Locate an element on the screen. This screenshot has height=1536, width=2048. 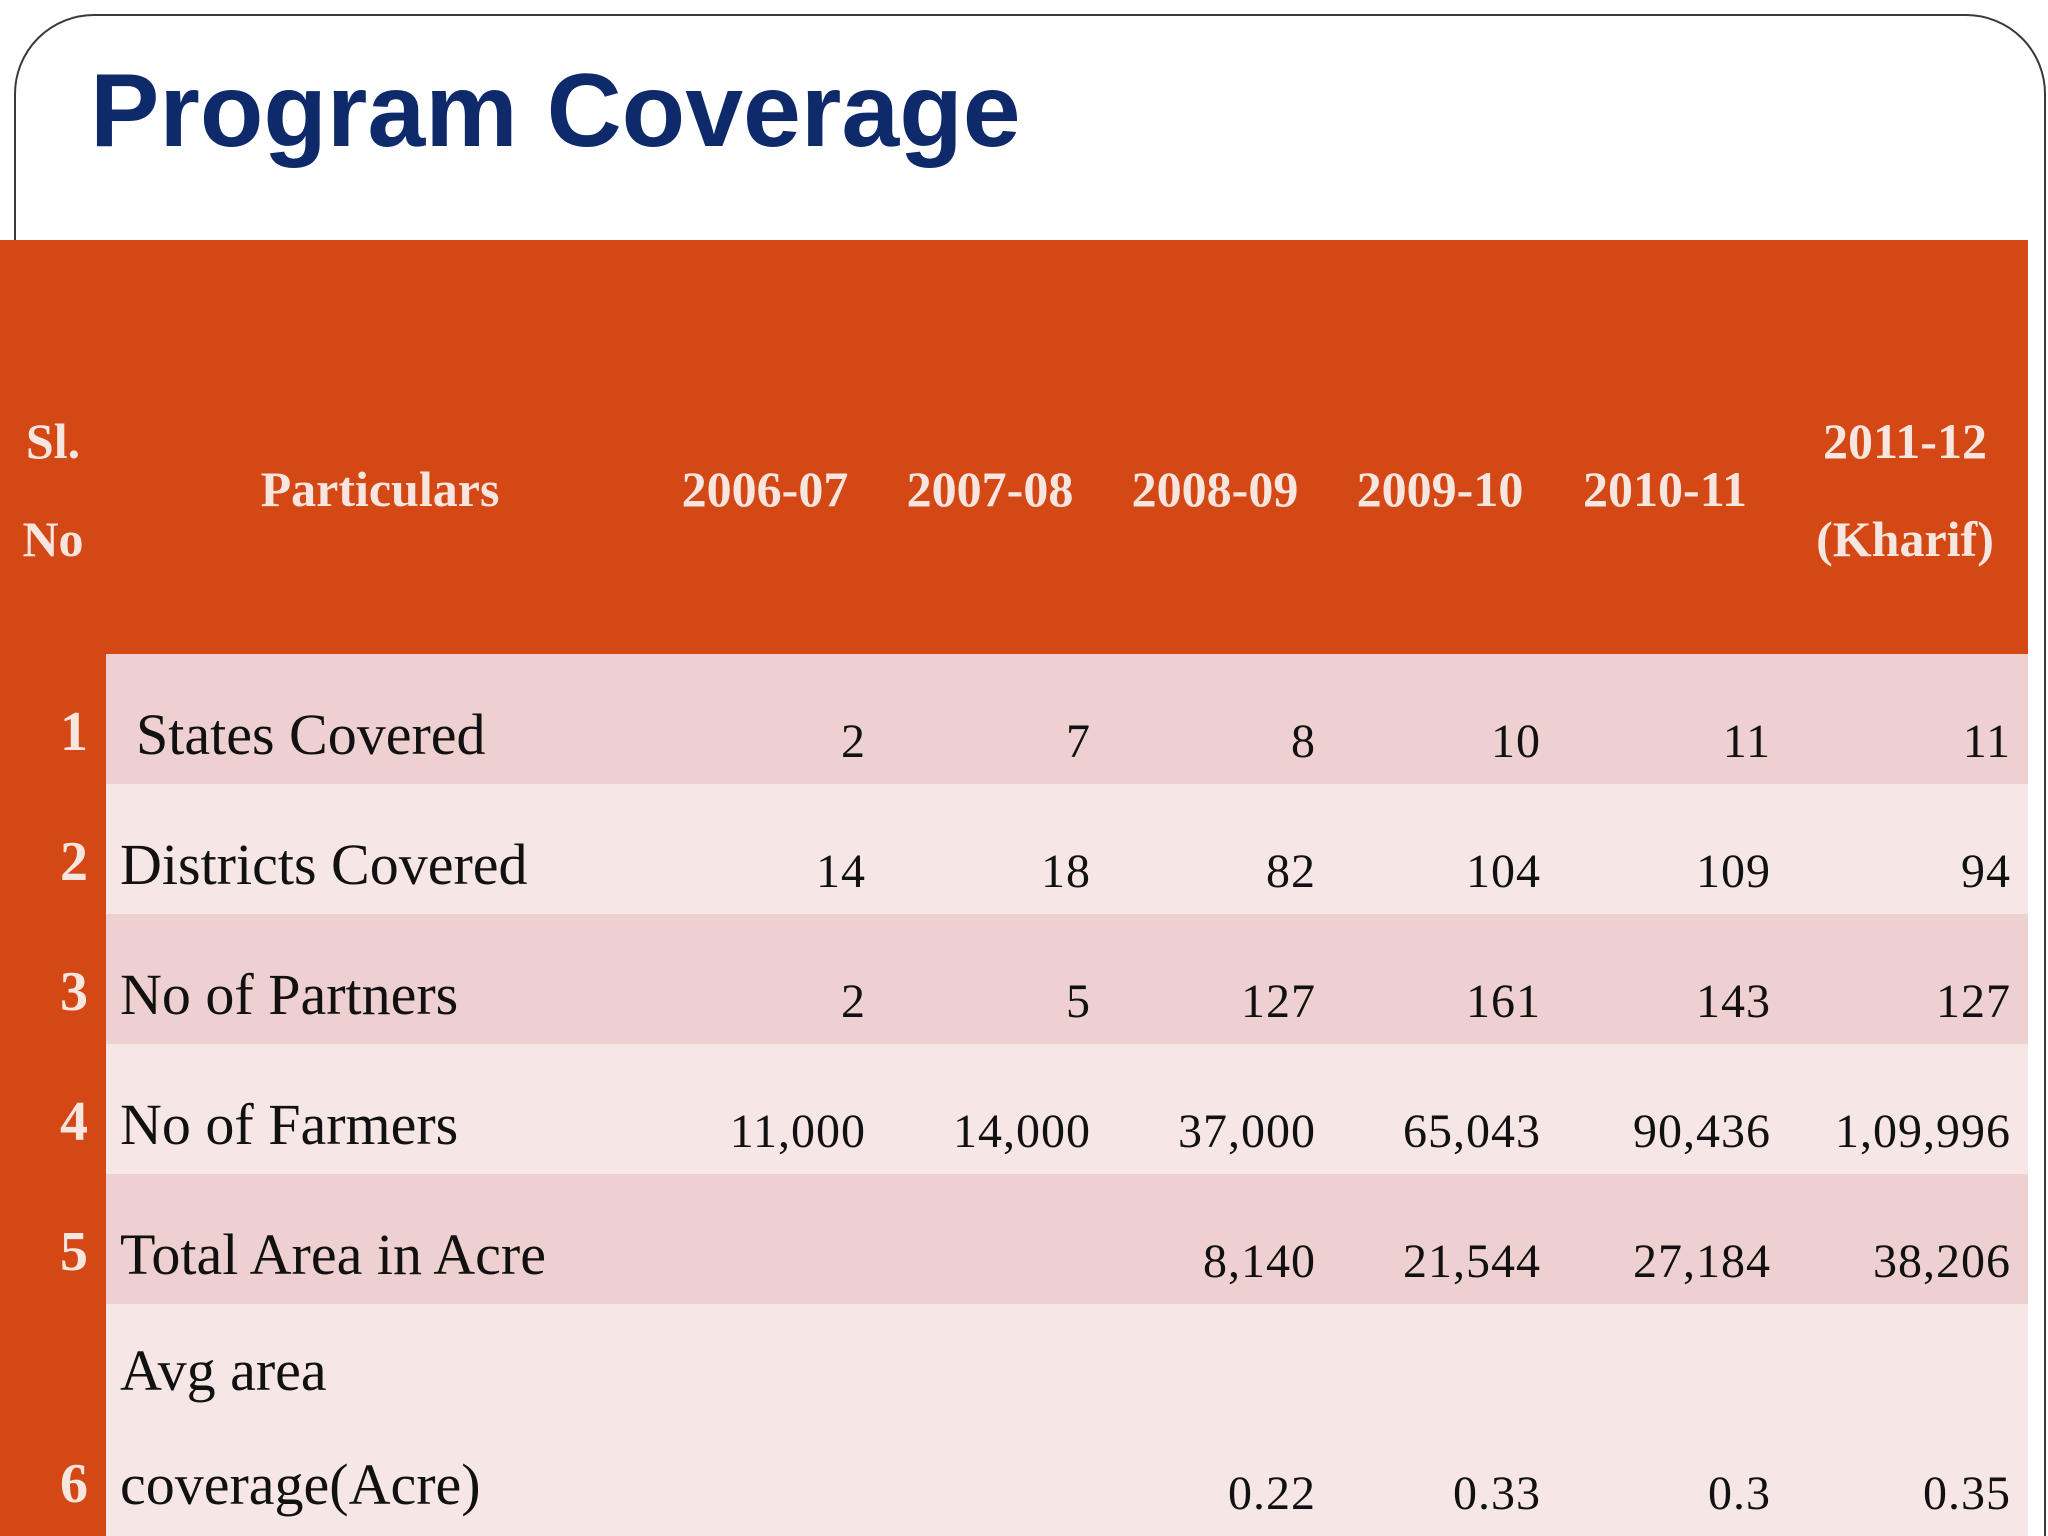
row-1-value-2010-11: 11 is located at coordinates (1746, 741).